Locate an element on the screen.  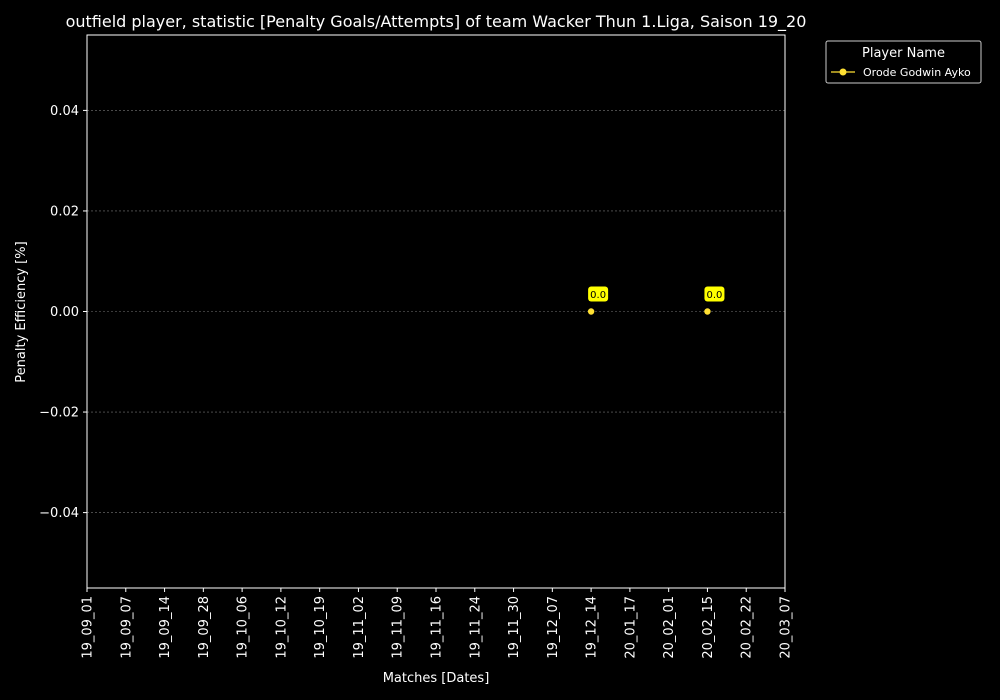
series-layer: 0.0 0.0 is located at coordinates (656, 300).